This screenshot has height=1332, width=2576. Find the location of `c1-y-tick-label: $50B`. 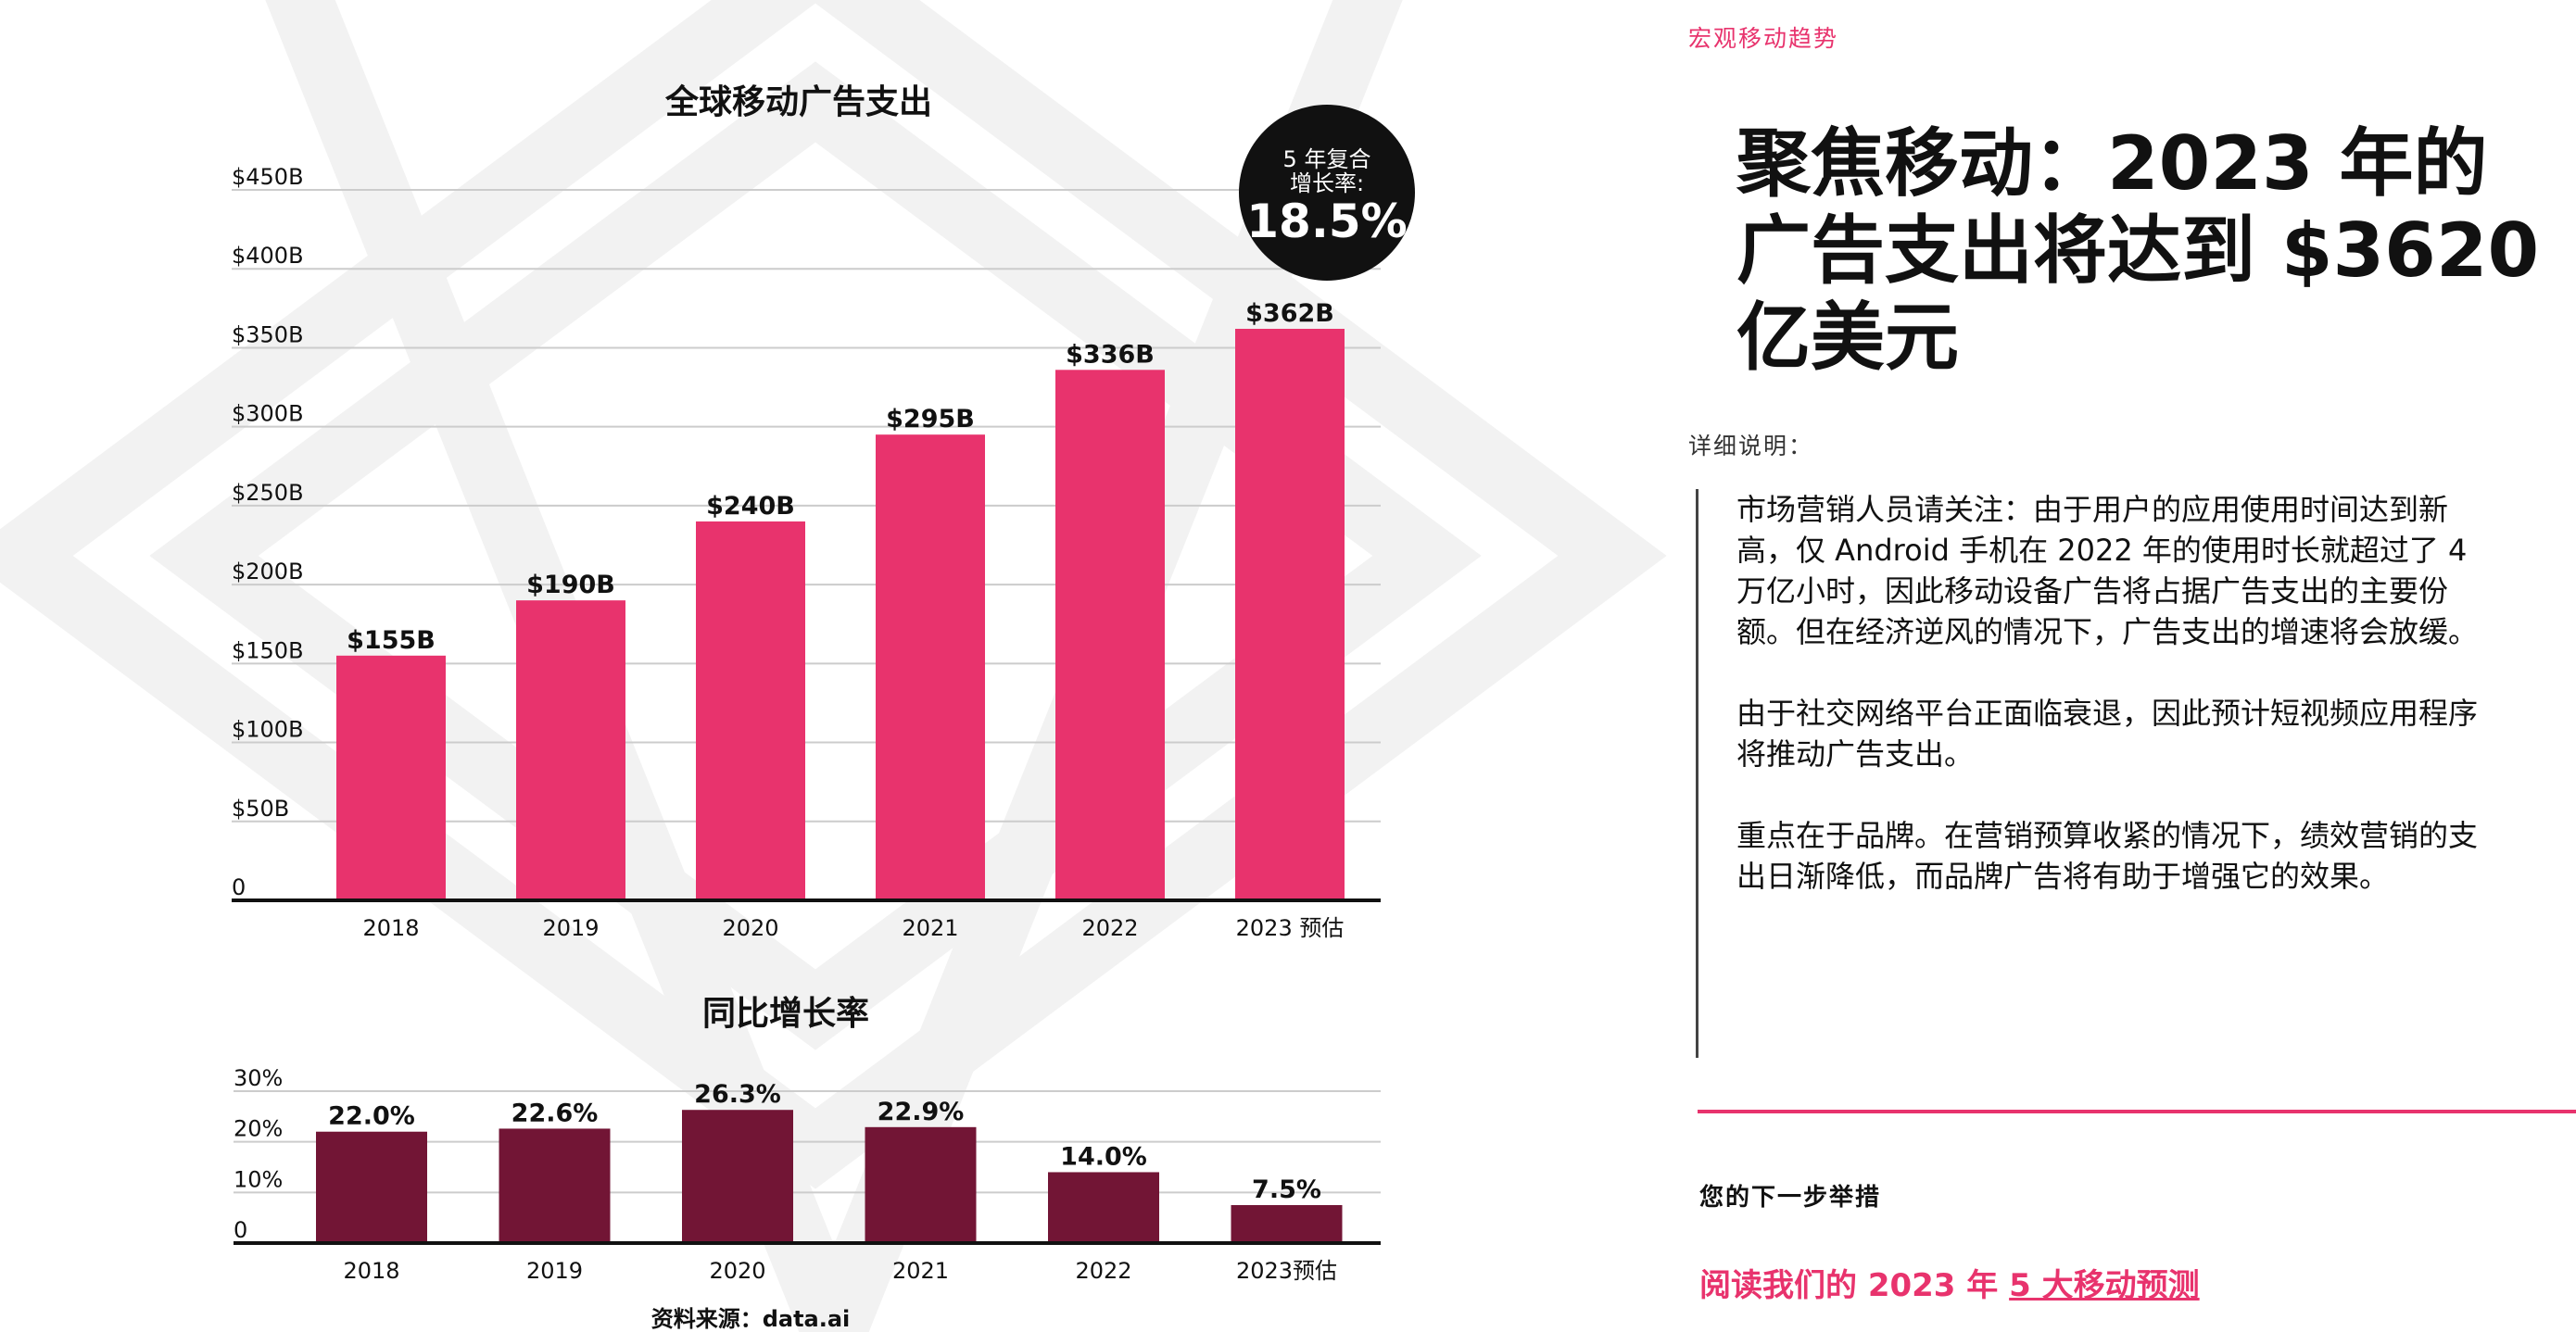

c1-y-tick-label: $50B is located at coordinates (260, 809).